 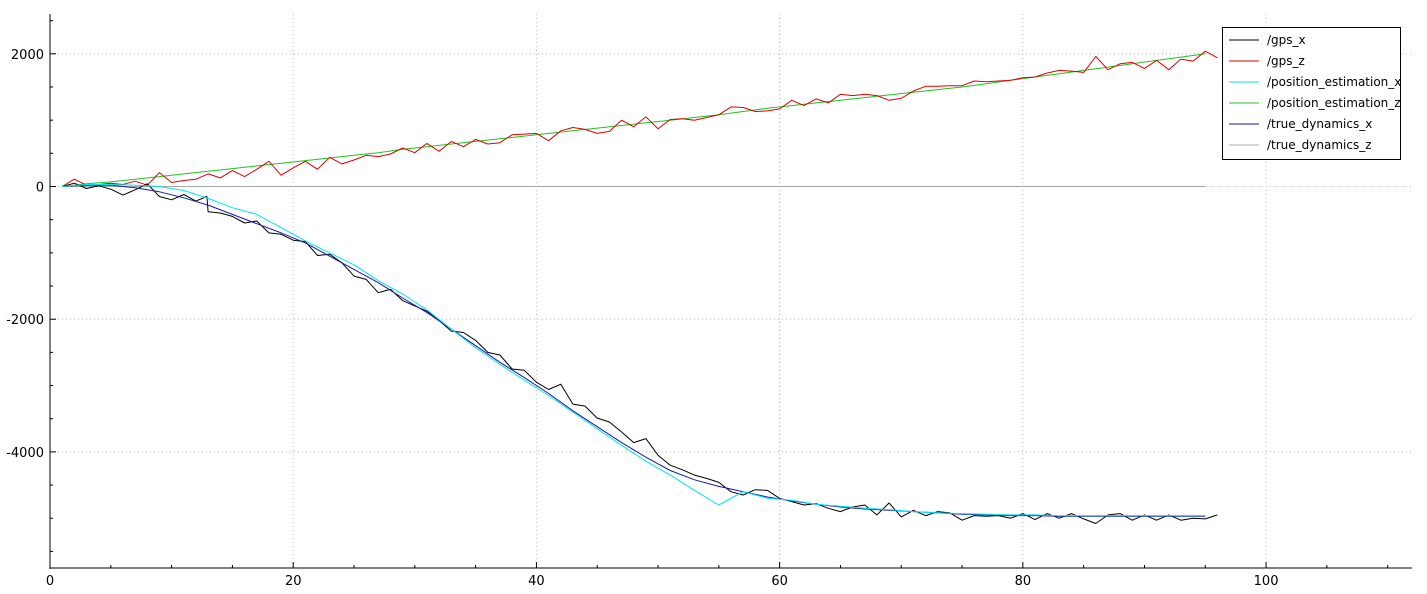 I want to click on x-tick-label: 20, so click(x=293, y=581).